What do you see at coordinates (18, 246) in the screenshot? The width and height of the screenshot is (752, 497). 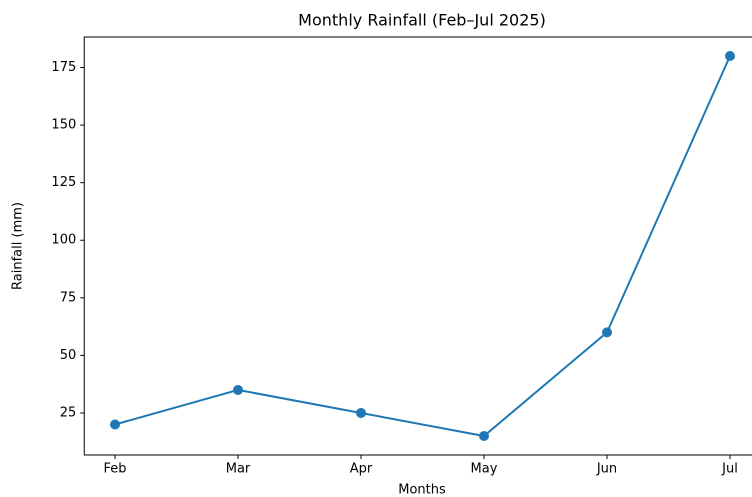 I see `y-axis-label: Rainfall (mm)` at bounding box center [18, 246].